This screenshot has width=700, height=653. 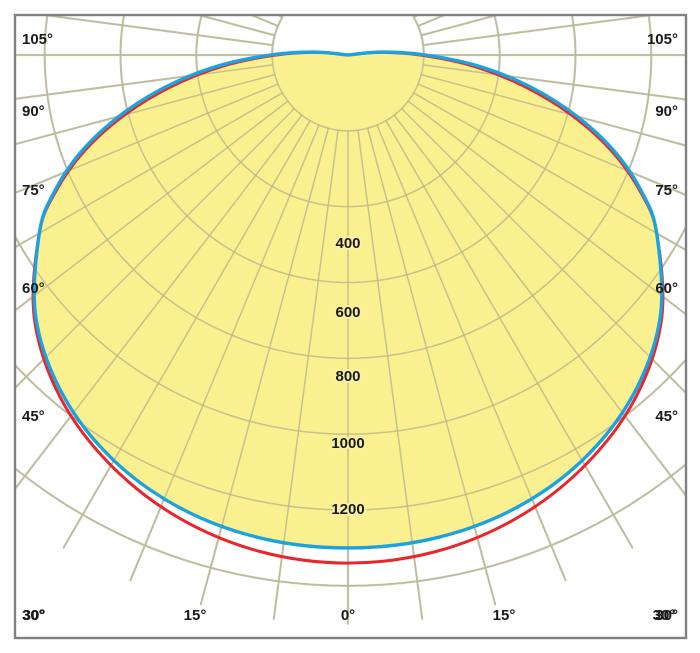 I want to click on angle-label-bottom-2: 0°, so click(x=348, y=615).